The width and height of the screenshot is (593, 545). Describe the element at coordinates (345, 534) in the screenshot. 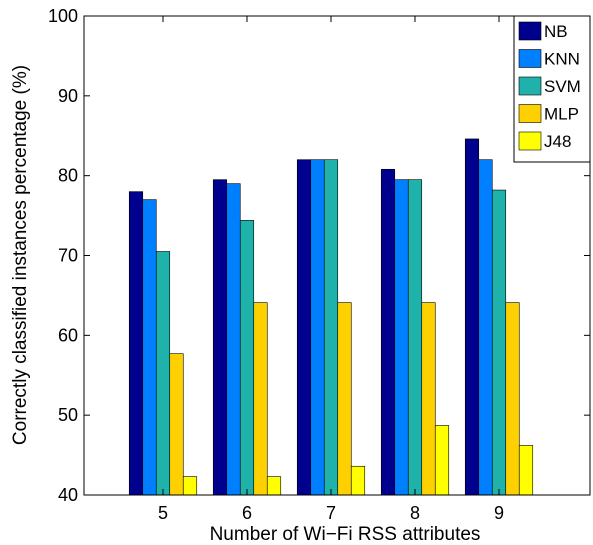

I see `x-axis-label: Number of Wi−Fi RSS attributes` at that location.